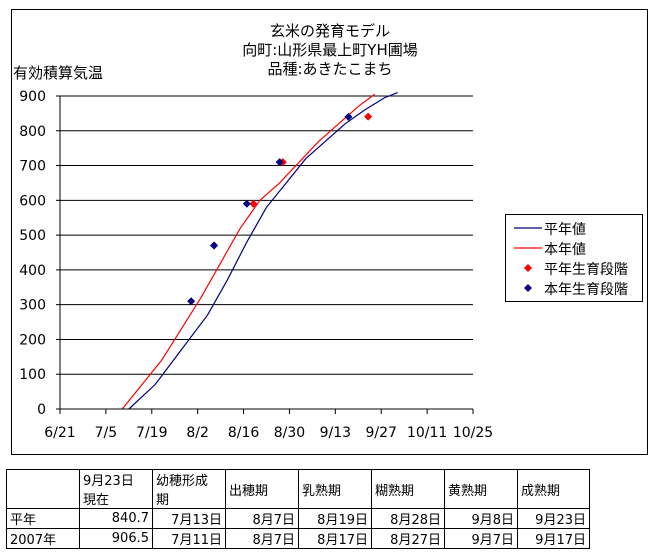 This screenshot has height=556, width=660. What do you see at coordinates (59, 433) in the screenshot?
I see `x-tick-label: 6/21` at bounding box center [59, 433].